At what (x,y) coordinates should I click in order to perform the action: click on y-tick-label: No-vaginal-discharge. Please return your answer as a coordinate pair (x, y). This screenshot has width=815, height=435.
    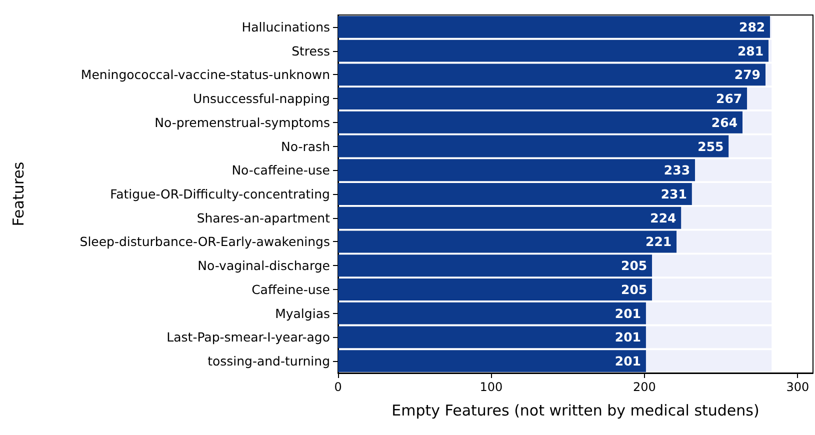
    Looking at the image, I should click on (264, 266).